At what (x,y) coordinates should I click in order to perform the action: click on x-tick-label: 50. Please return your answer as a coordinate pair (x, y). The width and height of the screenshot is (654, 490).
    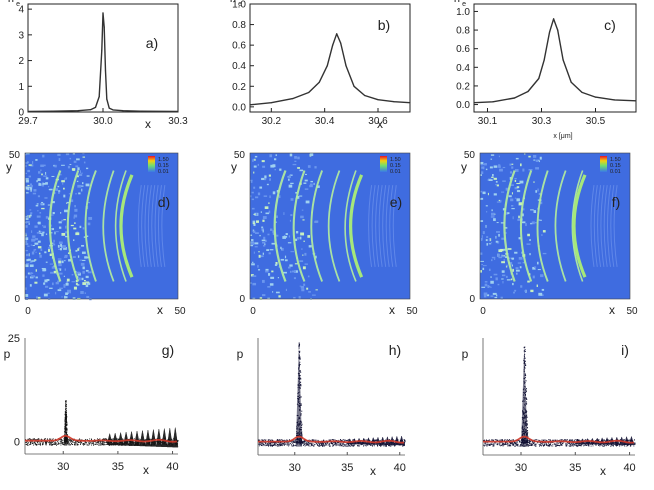
    Looking at the image, I should click on (412, 311).